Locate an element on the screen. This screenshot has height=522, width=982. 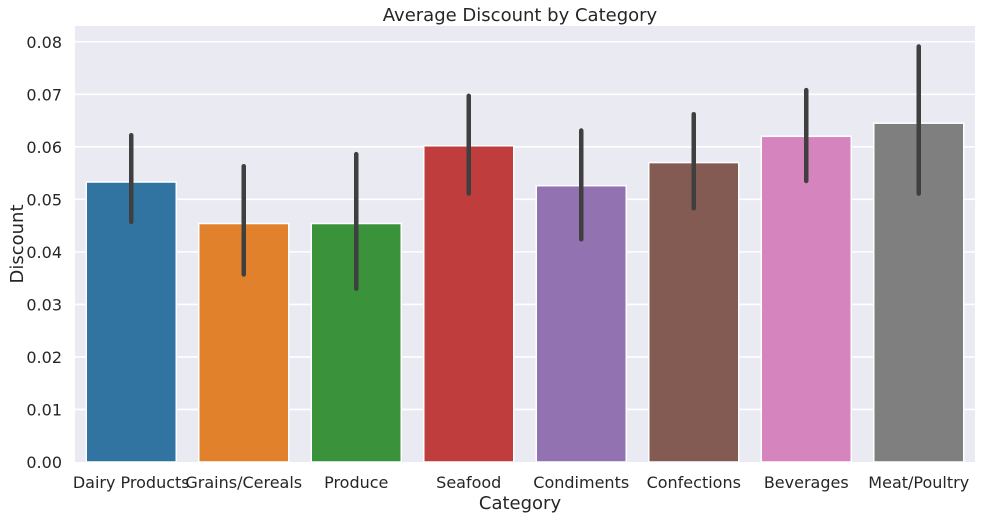
x-tick-label: Seafood is located at coordinates (468, 482).